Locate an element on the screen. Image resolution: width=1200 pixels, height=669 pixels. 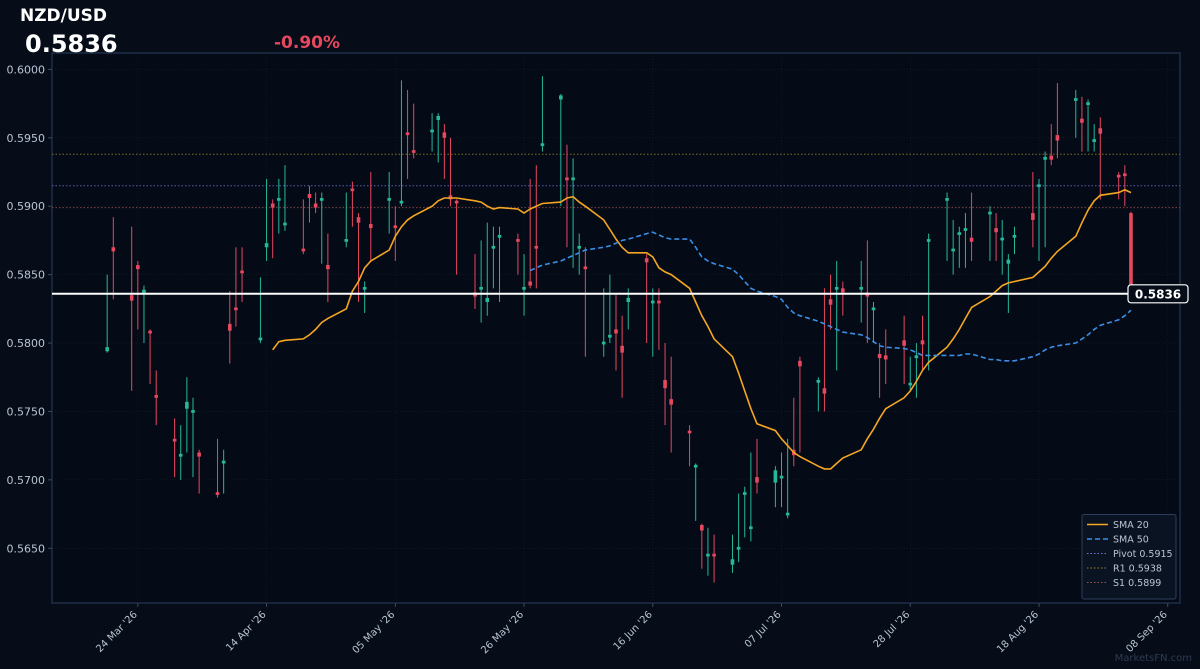
legend-label: Pivot 0.5915 is located at coordinates (1143, 554).